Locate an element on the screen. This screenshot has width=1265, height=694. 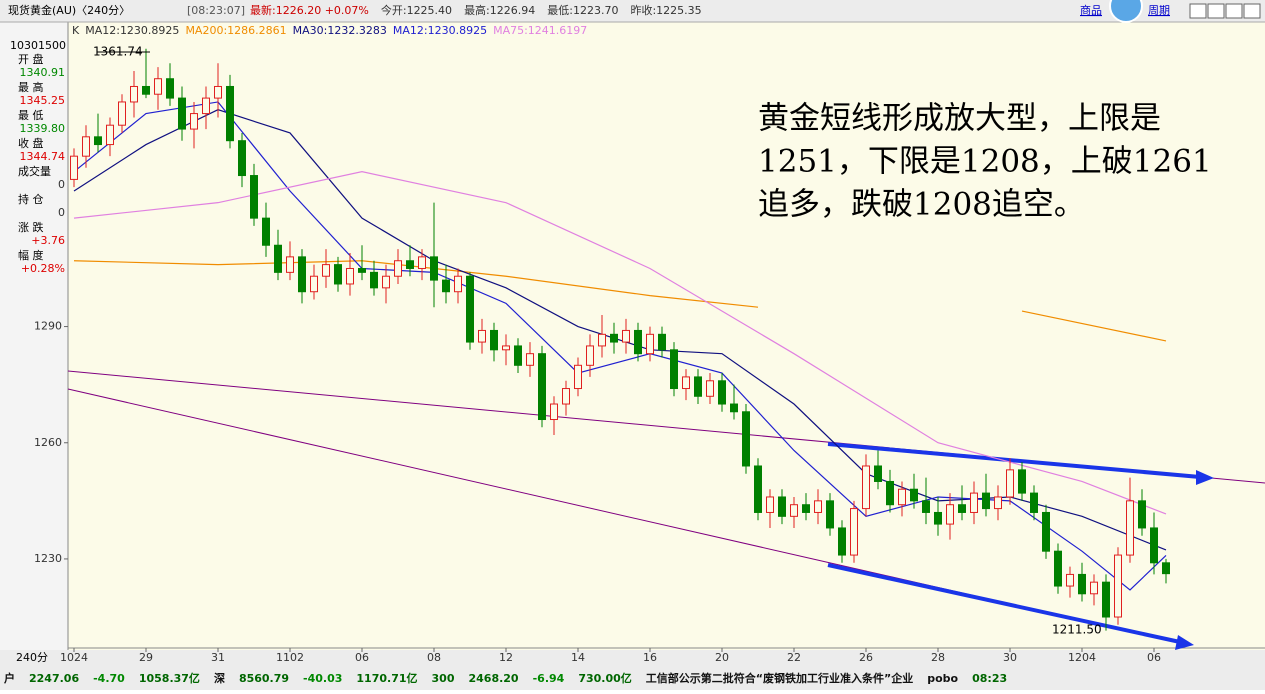
x-tick-label: 29 is located at coordinates (146, 657).